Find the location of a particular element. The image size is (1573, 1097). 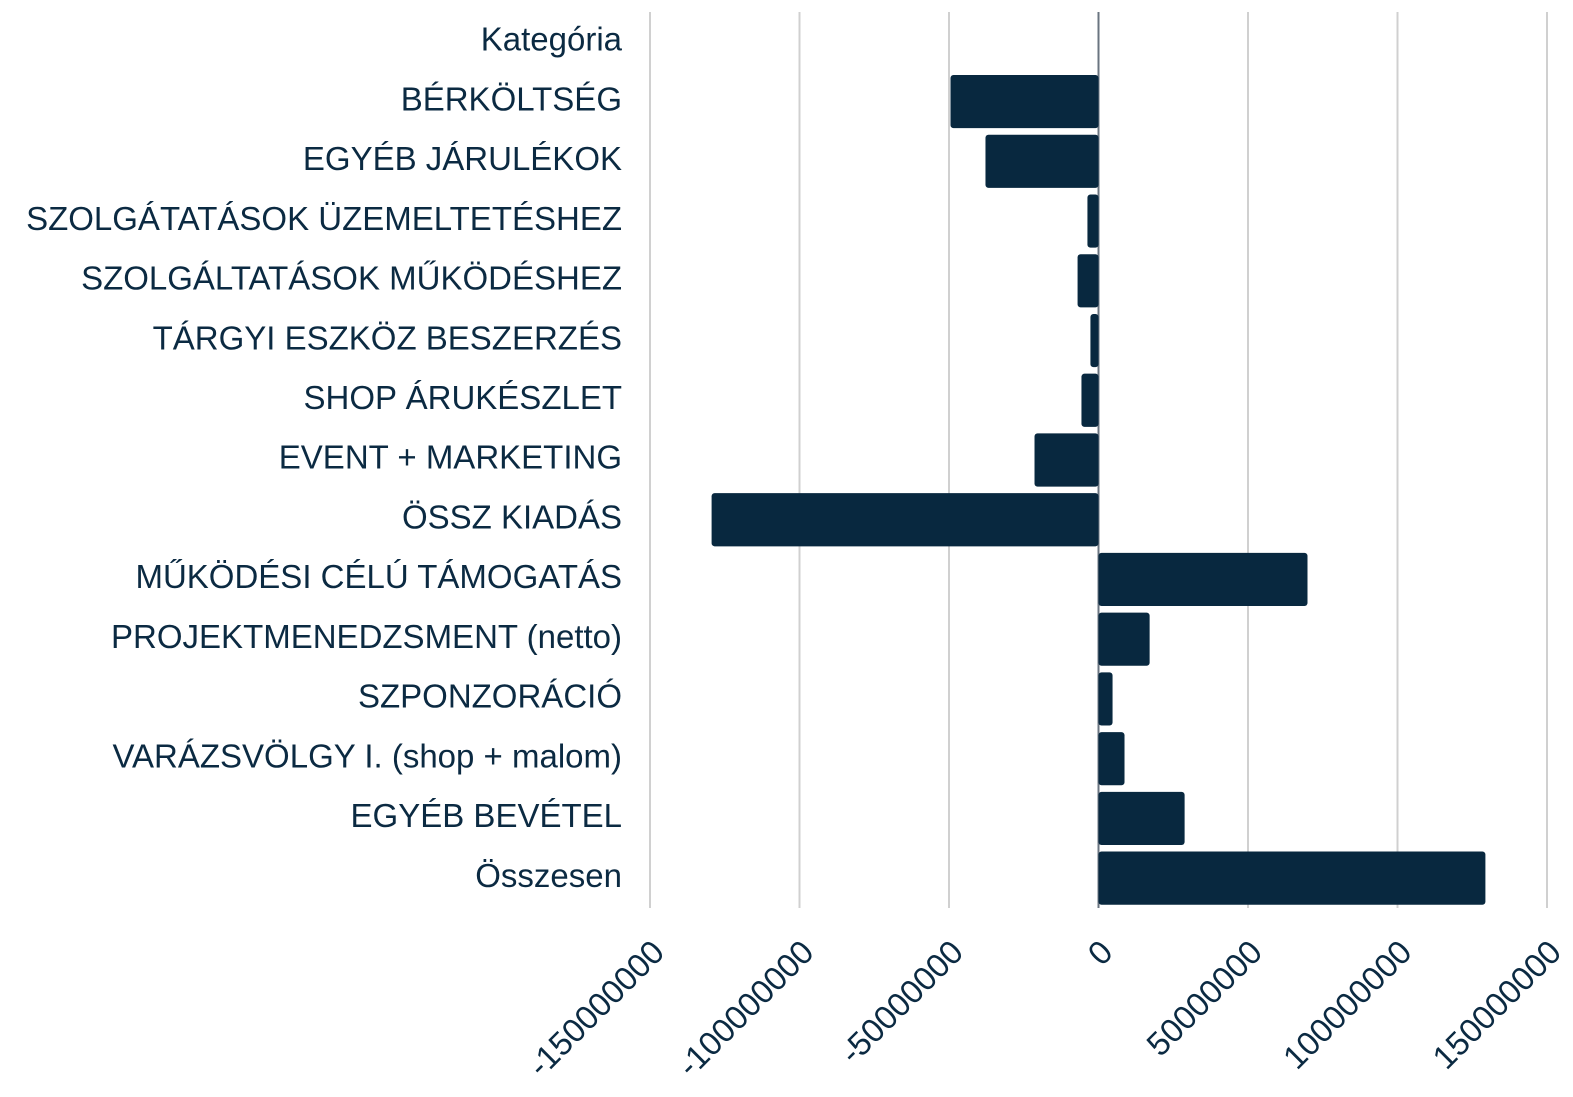

y-tick-label: Összesen is located at coordinates (548, 875).